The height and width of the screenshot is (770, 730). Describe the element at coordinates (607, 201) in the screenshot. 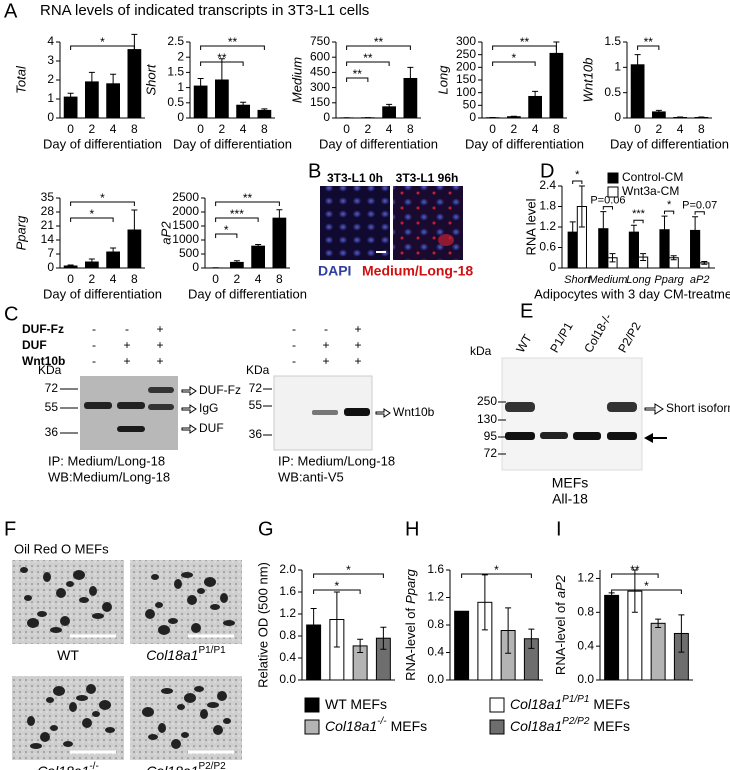

I see `significance-label: P=0.06` at that location.